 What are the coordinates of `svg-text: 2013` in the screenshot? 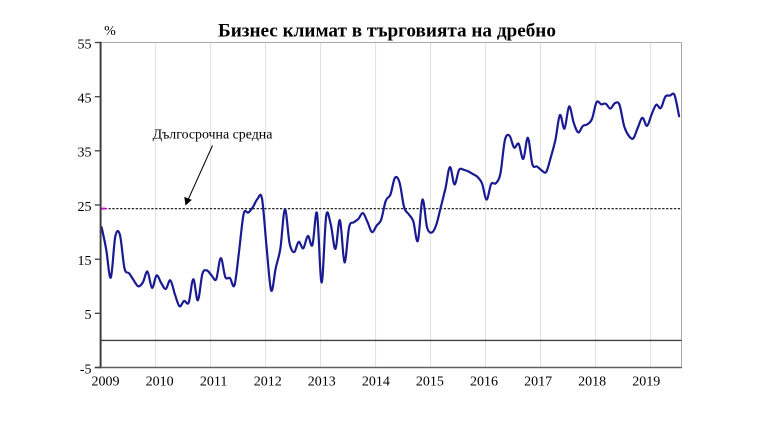 It's located at (322, 382).